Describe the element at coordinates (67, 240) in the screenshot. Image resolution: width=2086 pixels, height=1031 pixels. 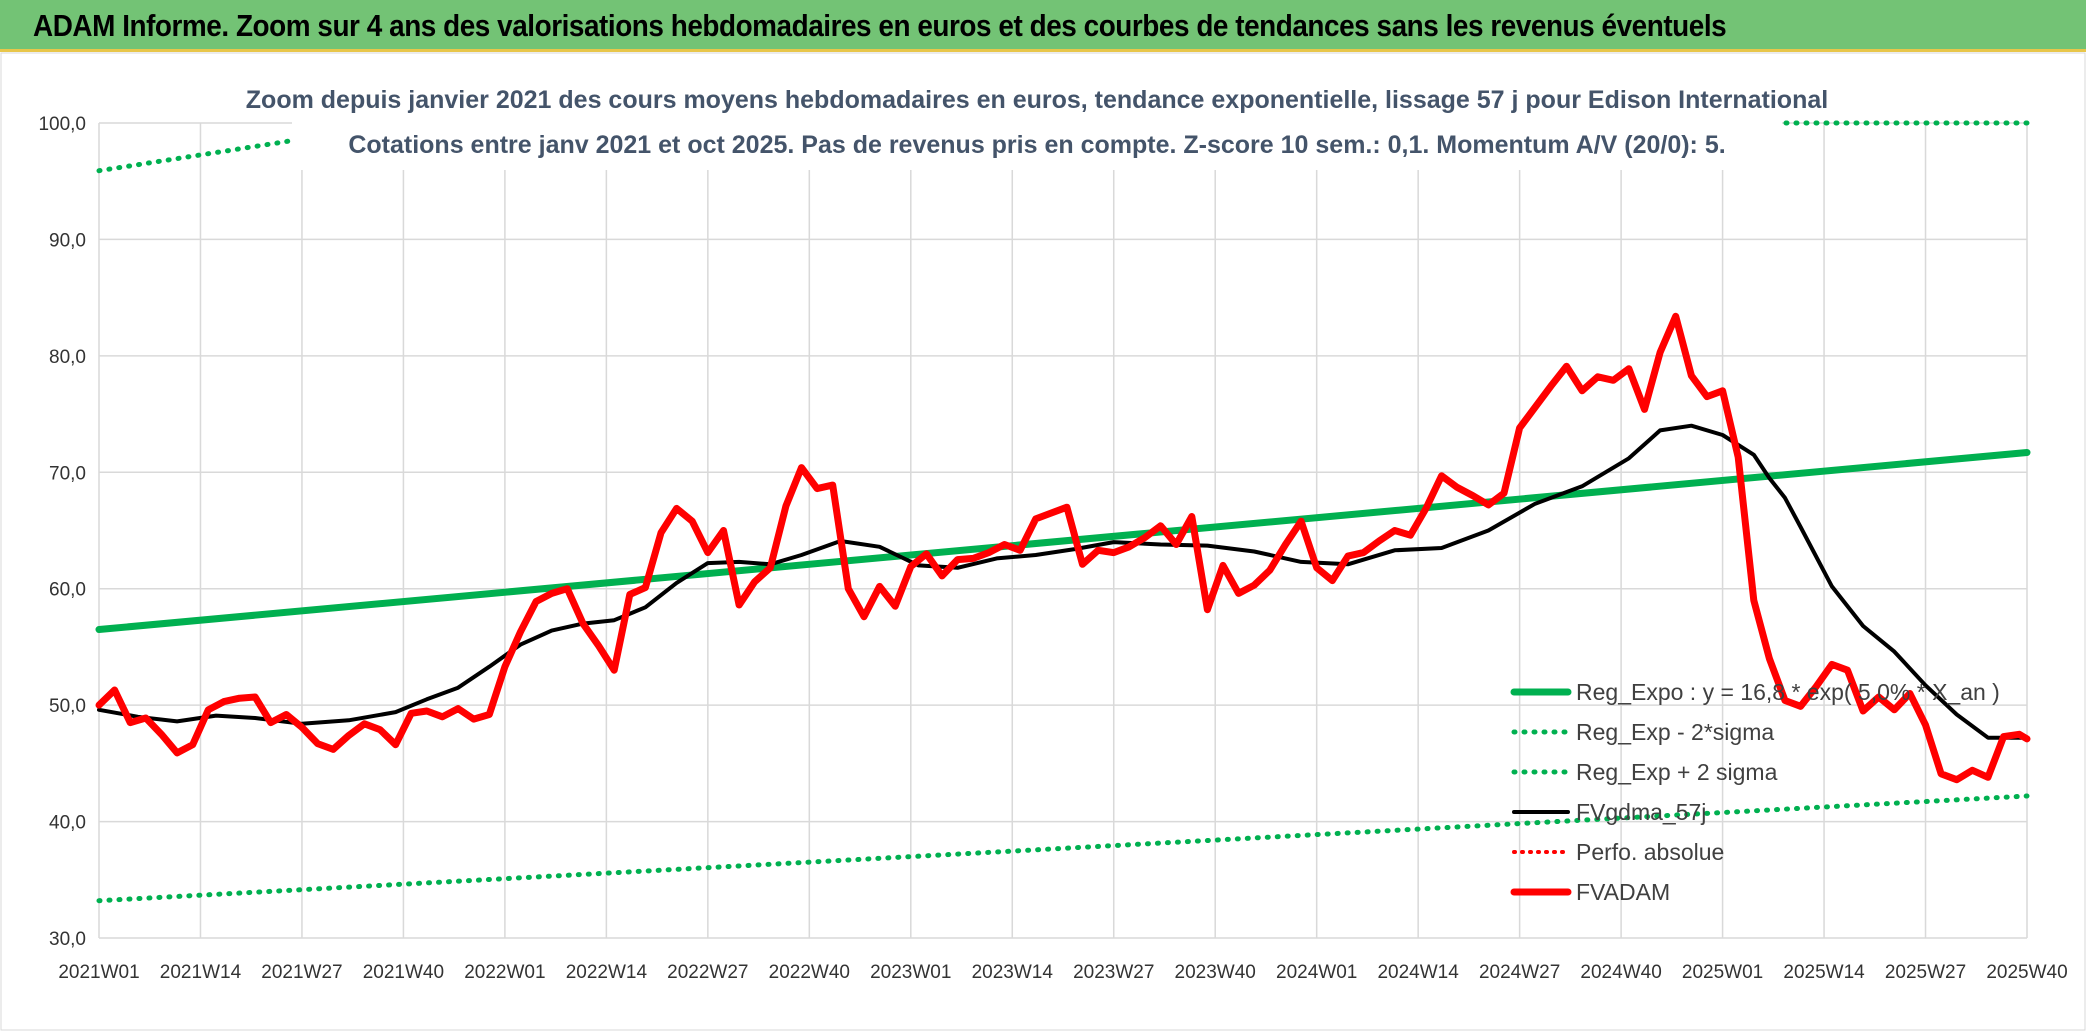
I see `y-tick-label: 90,0` at that location.